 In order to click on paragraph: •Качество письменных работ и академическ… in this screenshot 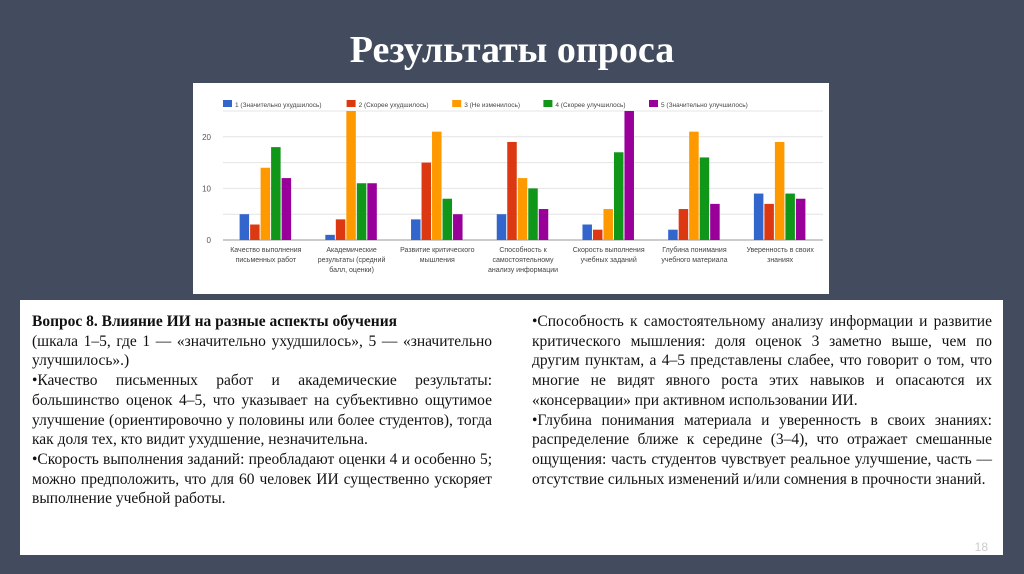, I will do `click(262, 410)`.